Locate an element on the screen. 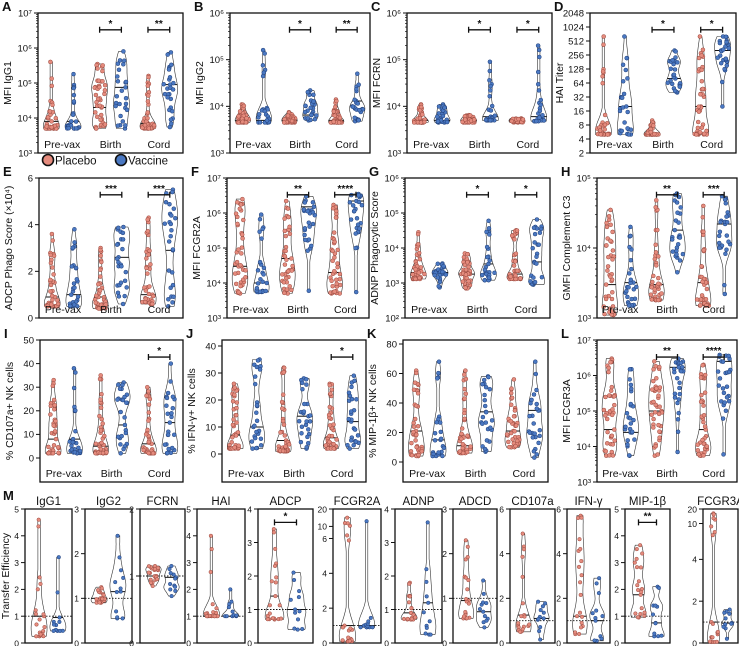  y-tick-label: 6 is located at coordinates (501, 509).